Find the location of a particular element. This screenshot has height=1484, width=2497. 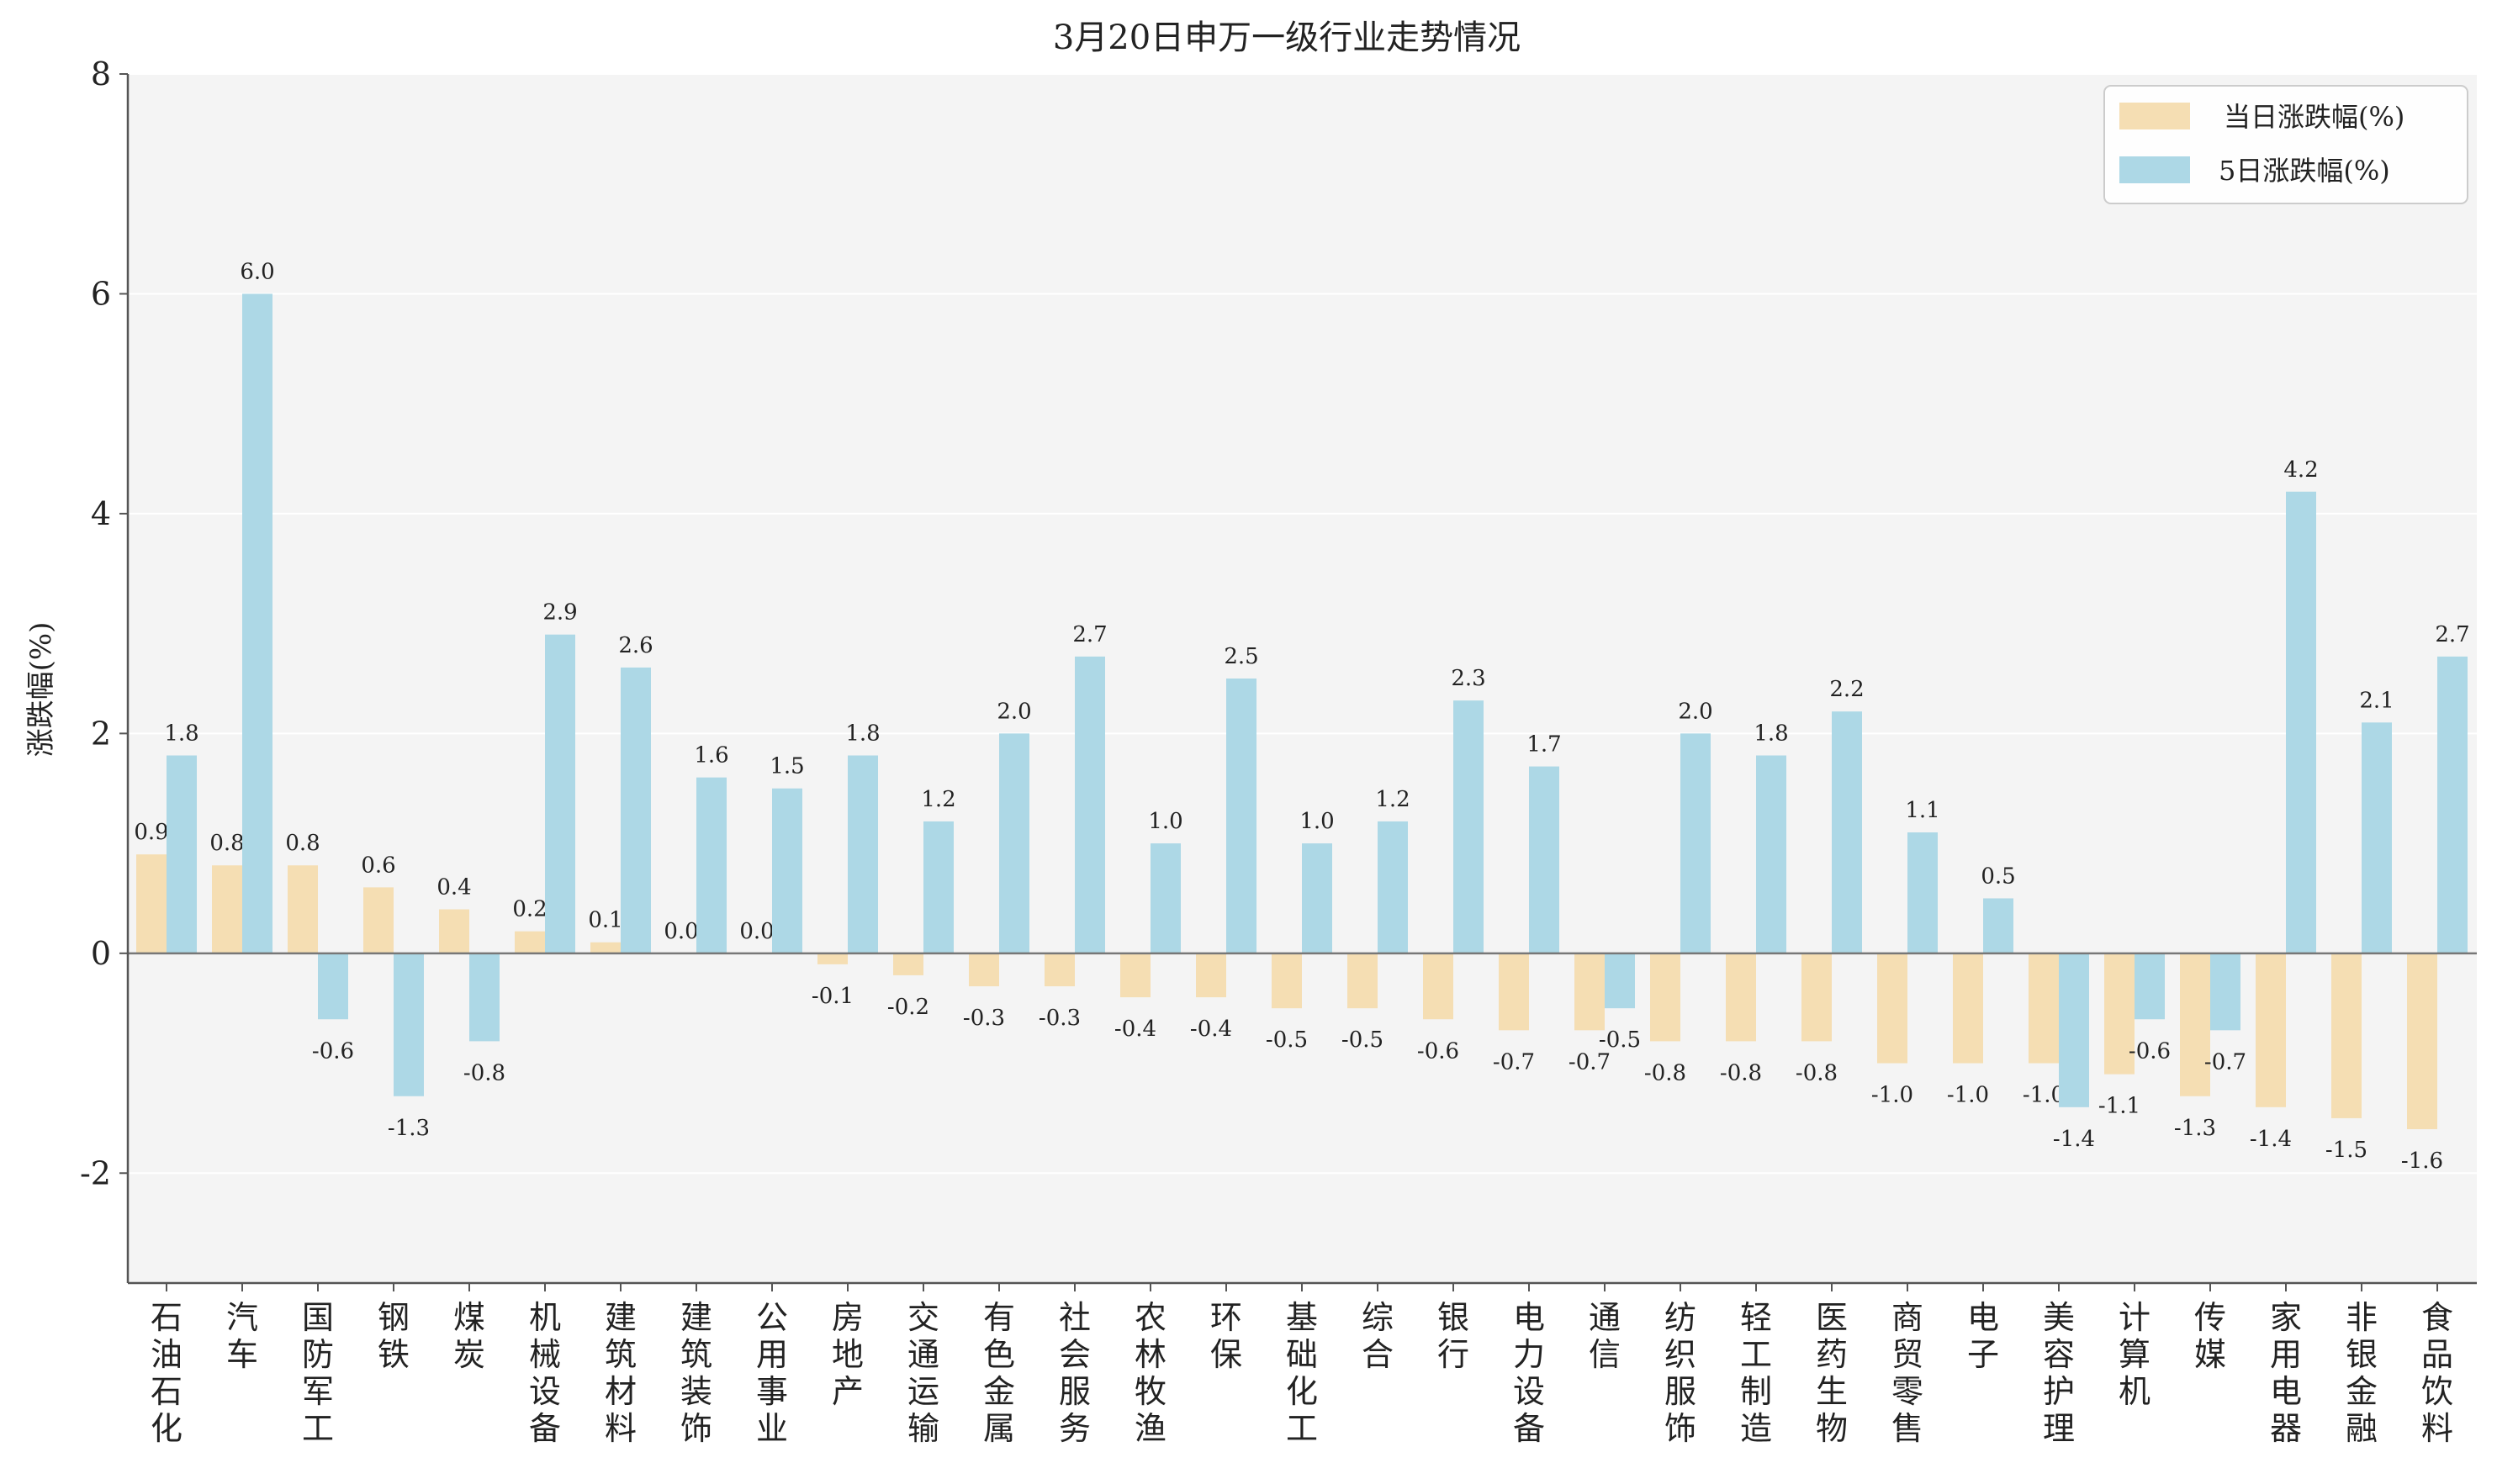

x-tick-label: 综合 is located at coordinates (1378, 1336).